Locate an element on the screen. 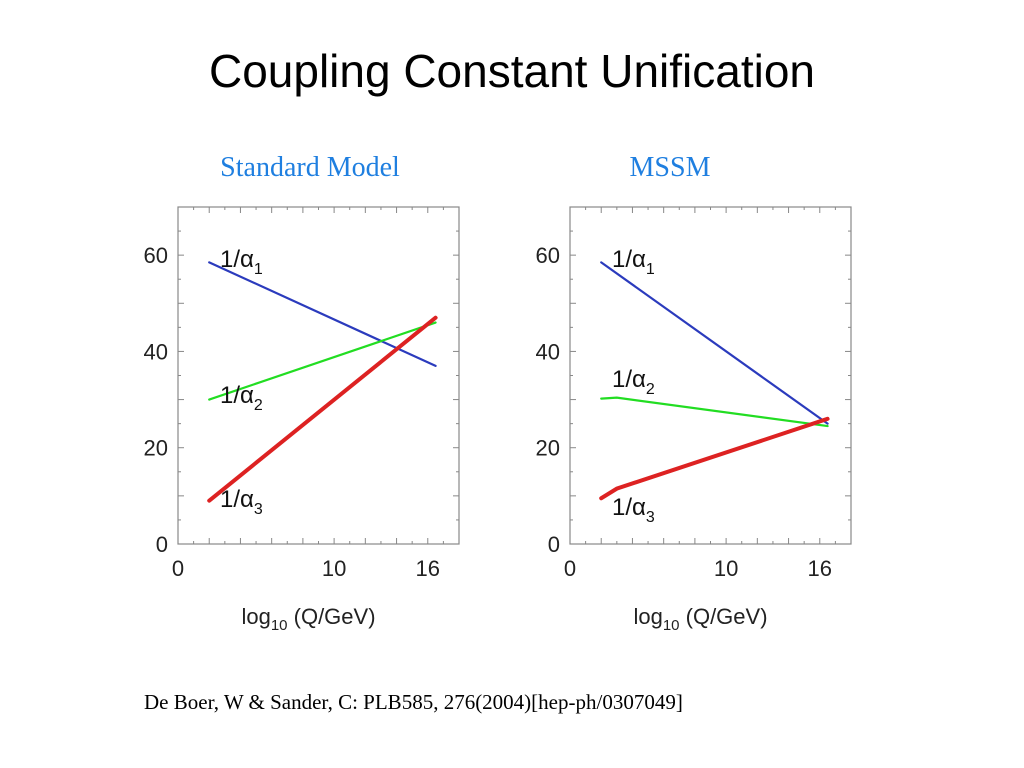 This screenshot has width=1024, height=768. chart-title-mssm: MSSM is located at coordinates (670, 167).